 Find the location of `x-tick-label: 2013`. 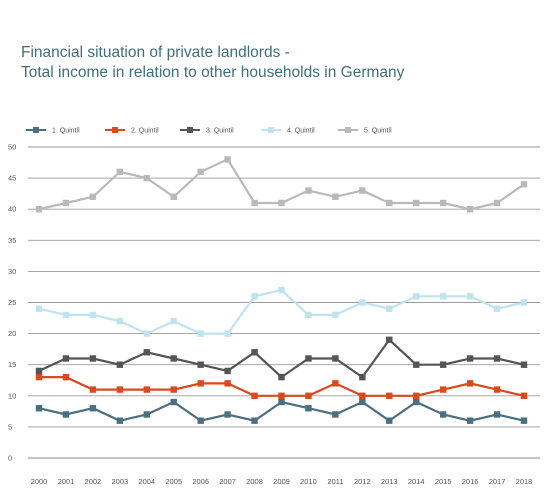

x-tick-label: 2013 is located at coordinates (389, 481).